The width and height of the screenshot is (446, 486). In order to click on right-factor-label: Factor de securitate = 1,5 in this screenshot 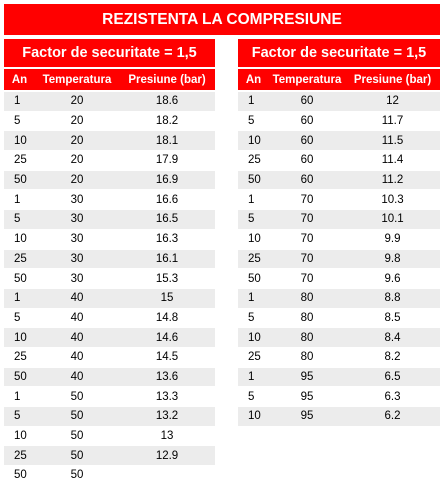, I will do `click(339, 54)`.